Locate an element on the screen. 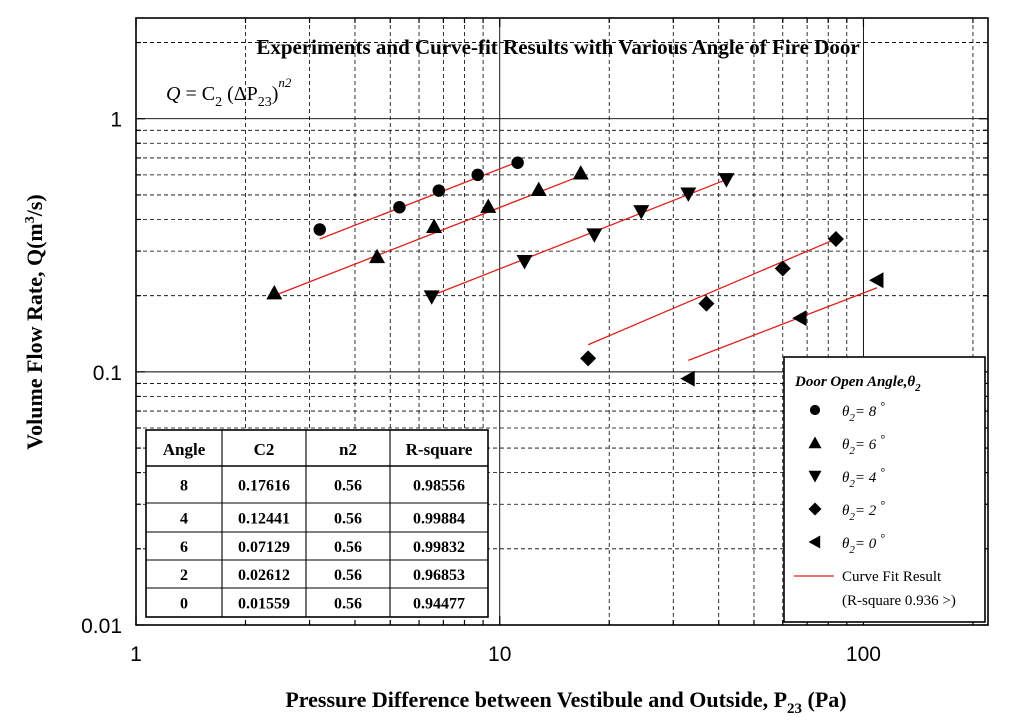 This screenshot has height=725, width=1010. legend-label: θ2= 8 ° is located at coordinates (863, 411).